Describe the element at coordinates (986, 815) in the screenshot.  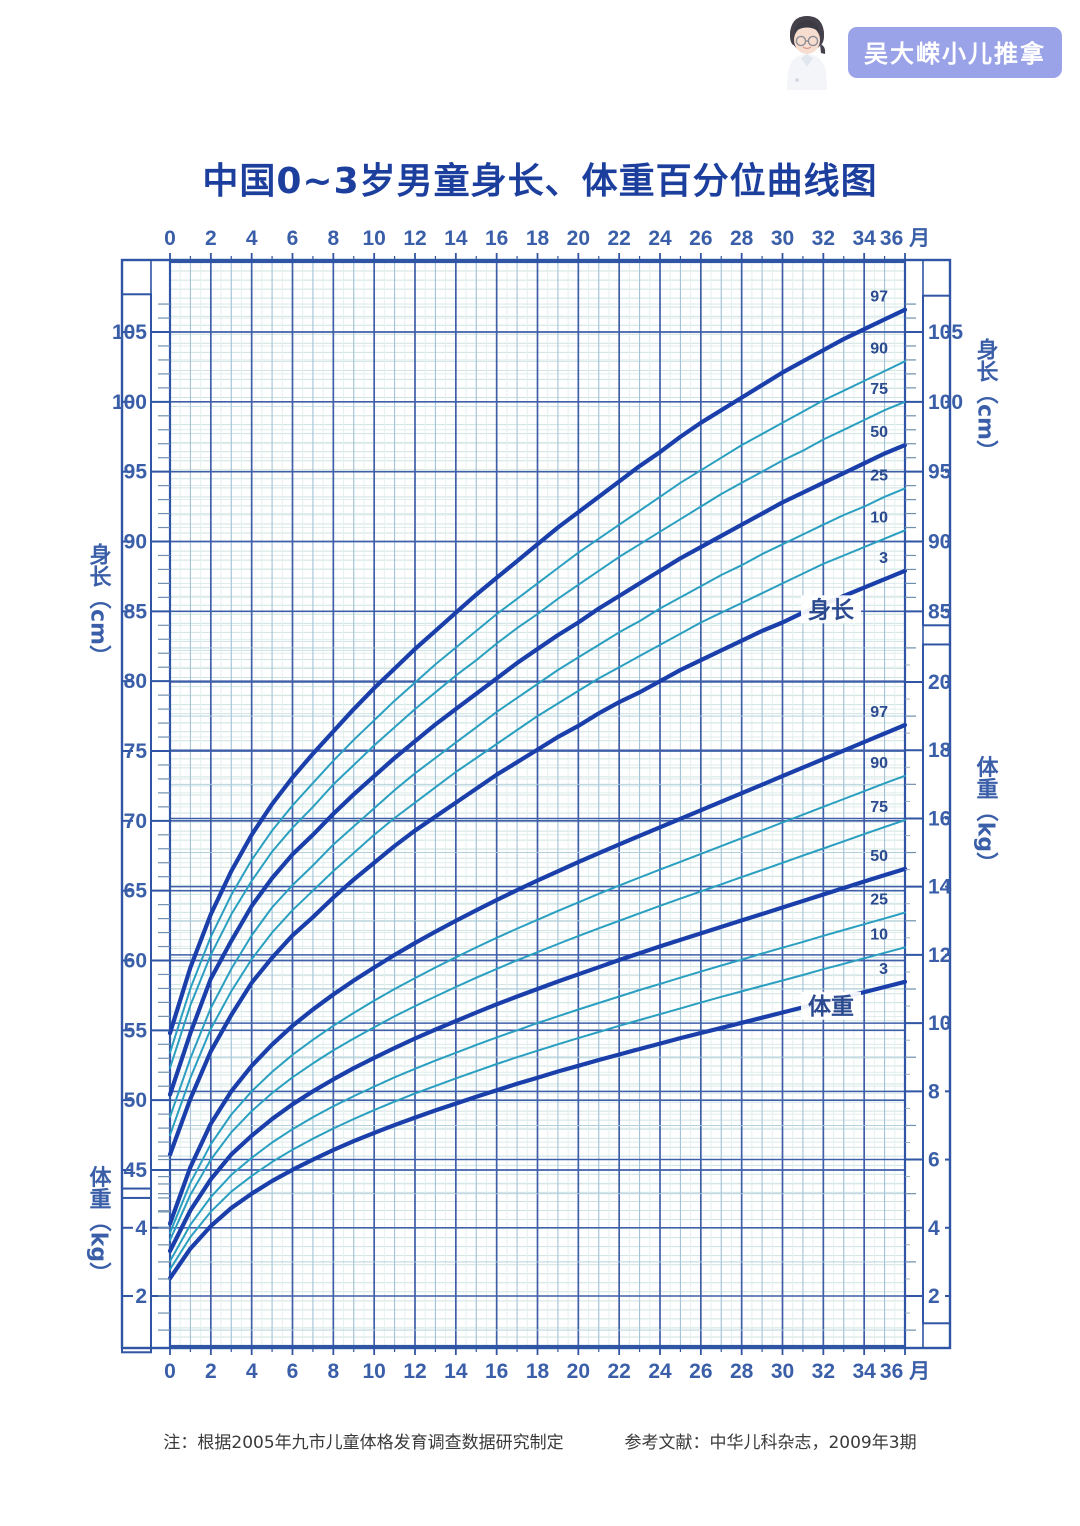
I see `weight-axis-title-right: 体重（kg）` at that location.